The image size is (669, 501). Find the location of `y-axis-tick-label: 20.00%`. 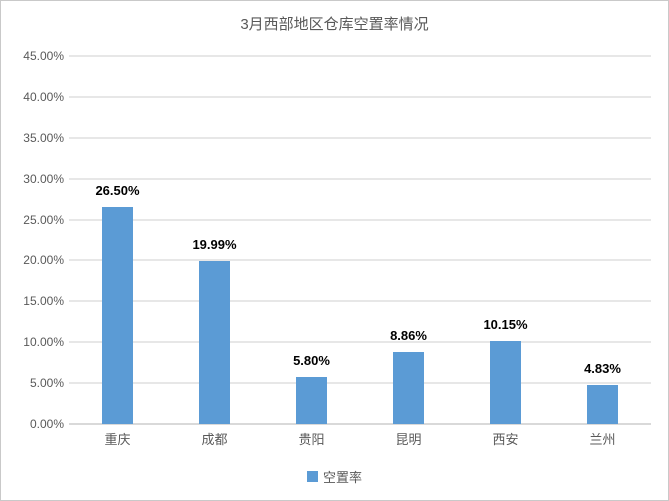

y-axis-tick-label: 20.00% is located at coordinates (43, 260).